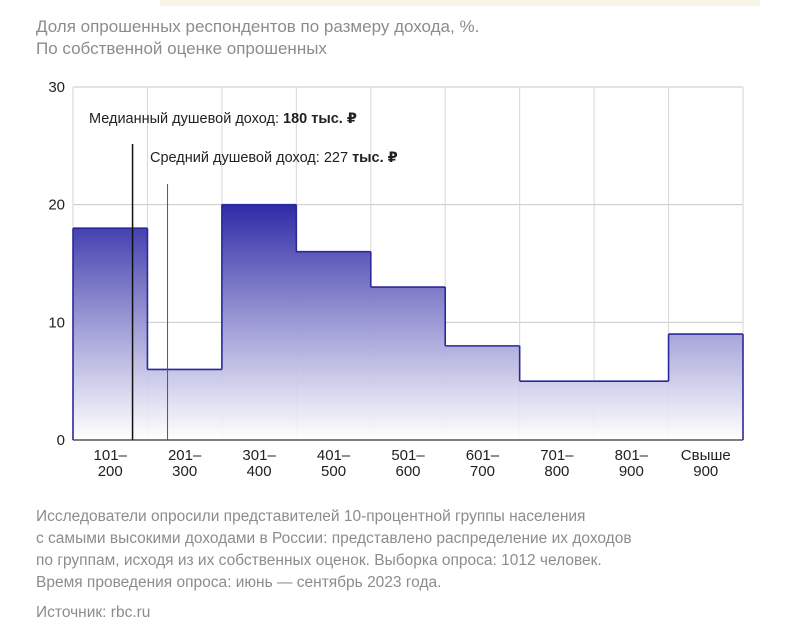 Image resolution: width=800 pixels, height=636 pixels. I want to click on mean-label: Средний душевой доход: 227 тыс. ₽, so click(274, 158).